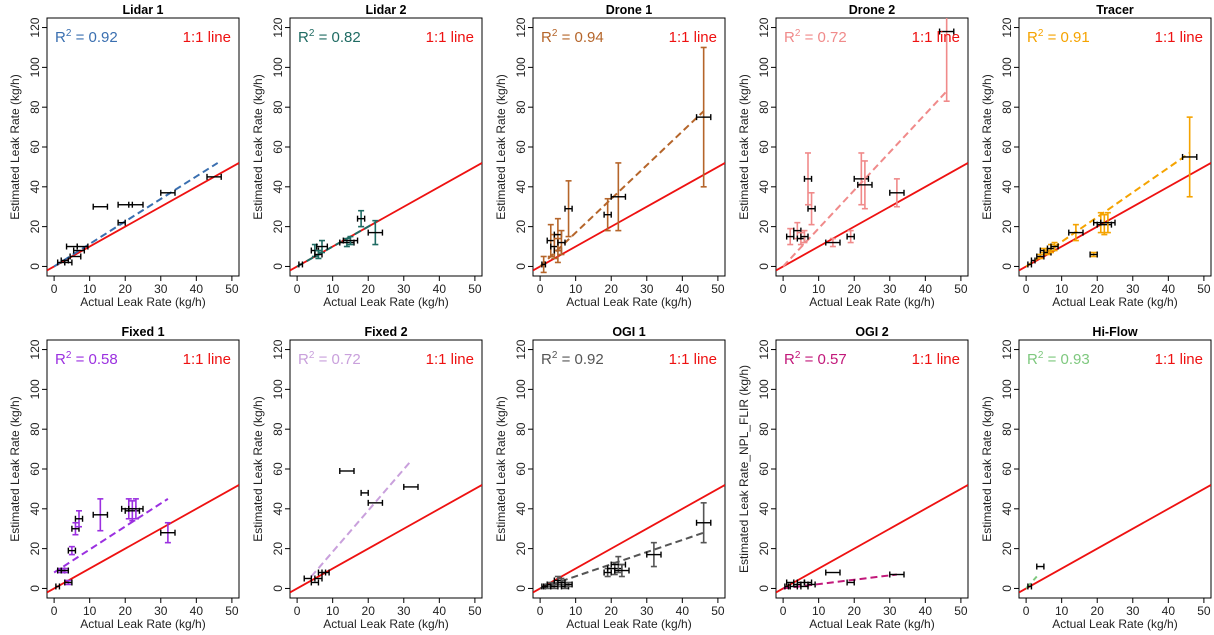  Describe the element at coordinates (764, 349) in the screenshot. I see `y-tick-label: 120` at that location.